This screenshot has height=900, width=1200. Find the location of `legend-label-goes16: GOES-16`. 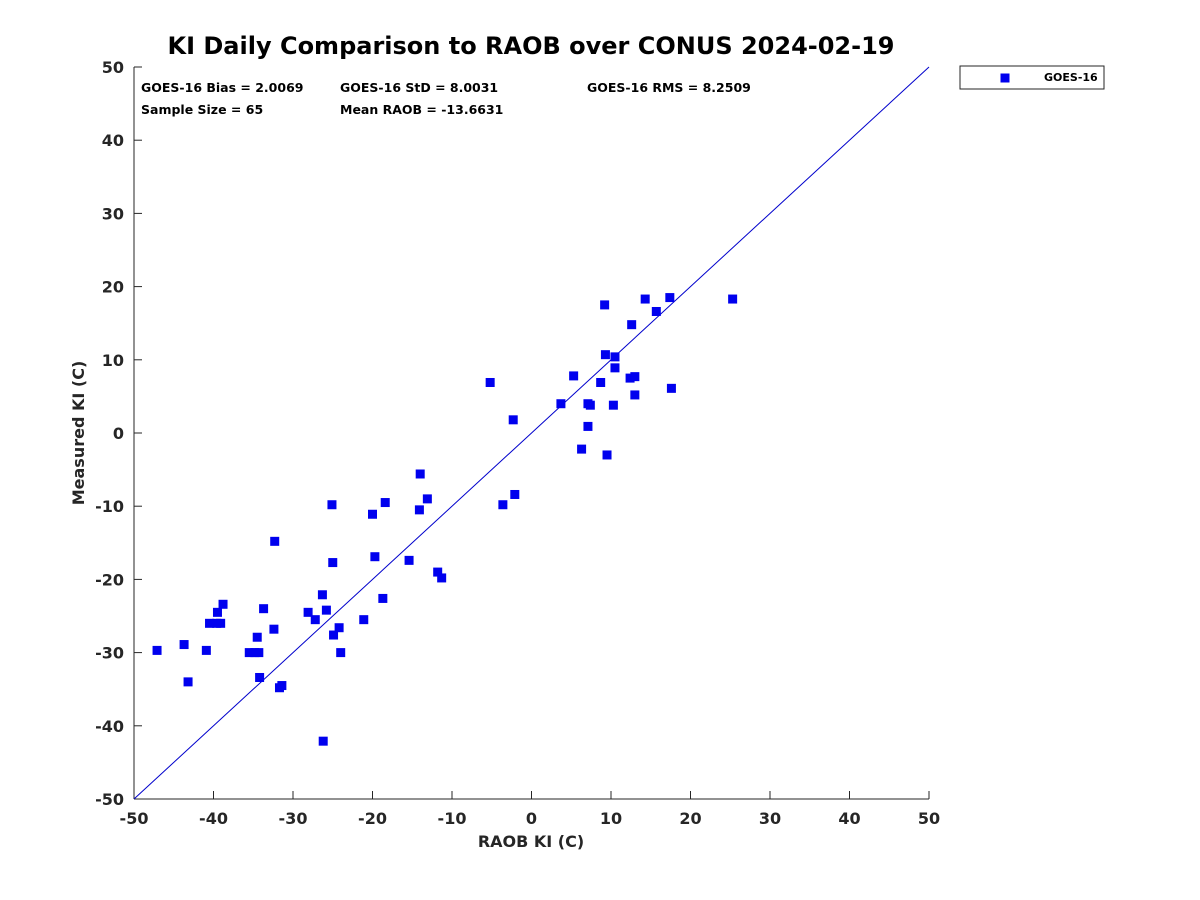

legend-label-goes16: GOES-16 is located at coordinates (1071, 77).